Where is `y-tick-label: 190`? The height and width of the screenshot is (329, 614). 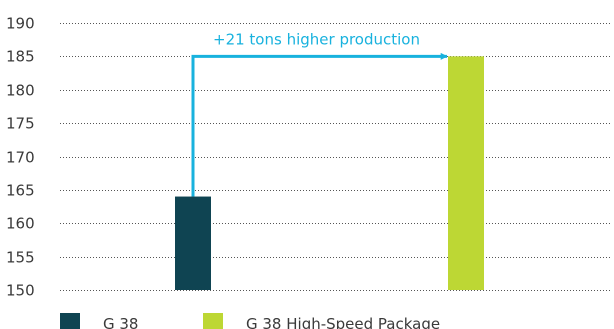 y-tick-label: 190 is located at coordinates (20, 24).